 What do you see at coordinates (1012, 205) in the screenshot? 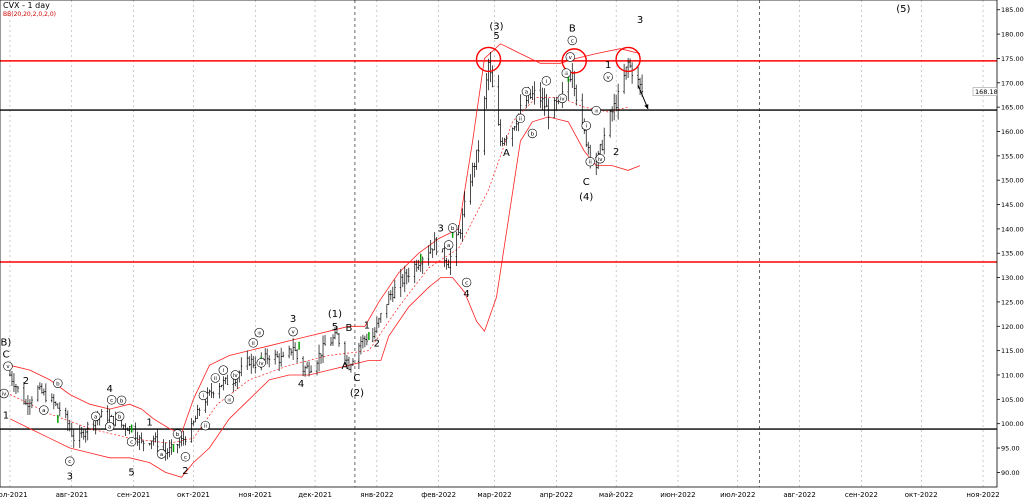
I see `y-tick-label: 145.00` at bounding box center [1012, 205].